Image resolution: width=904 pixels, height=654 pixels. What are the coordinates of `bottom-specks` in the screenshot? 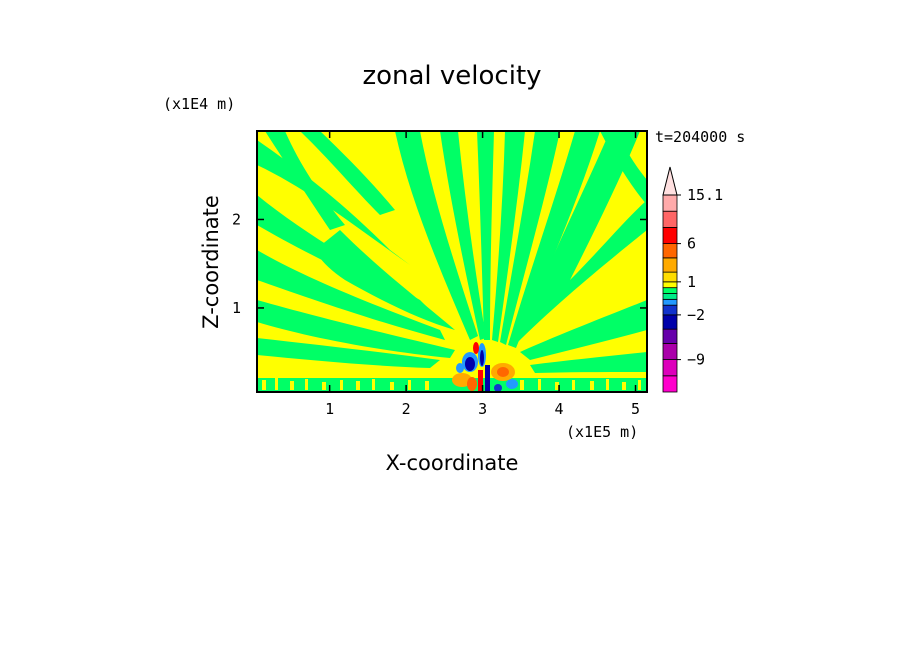 It's located at (451, 384).